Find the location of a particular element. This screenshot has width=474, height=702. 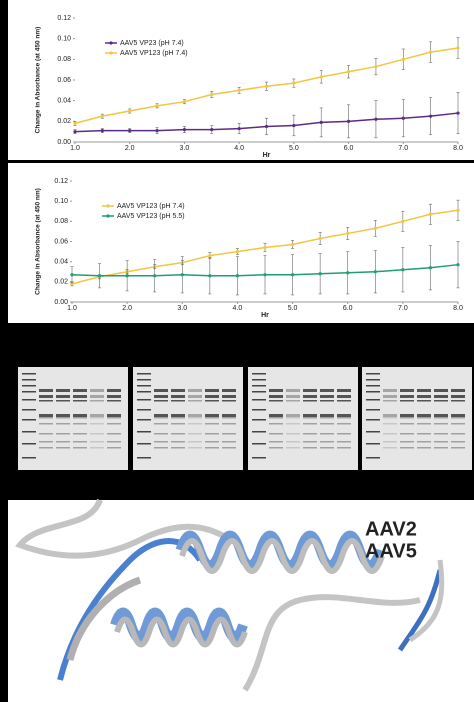

y-tick-label: 0.04 is located at coordinates (64, 101).